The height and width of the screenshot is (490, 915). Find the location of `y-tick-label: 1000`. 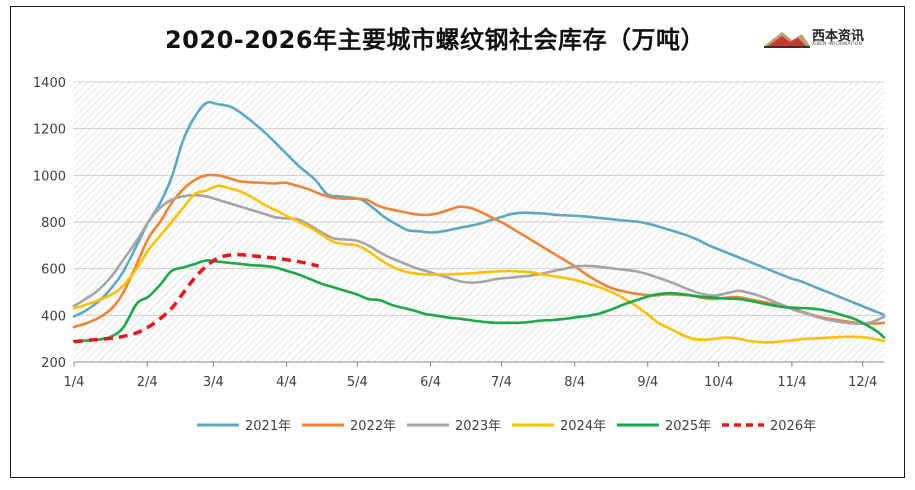

y-tick-label: 1000 is located at coordinates (49, 176).